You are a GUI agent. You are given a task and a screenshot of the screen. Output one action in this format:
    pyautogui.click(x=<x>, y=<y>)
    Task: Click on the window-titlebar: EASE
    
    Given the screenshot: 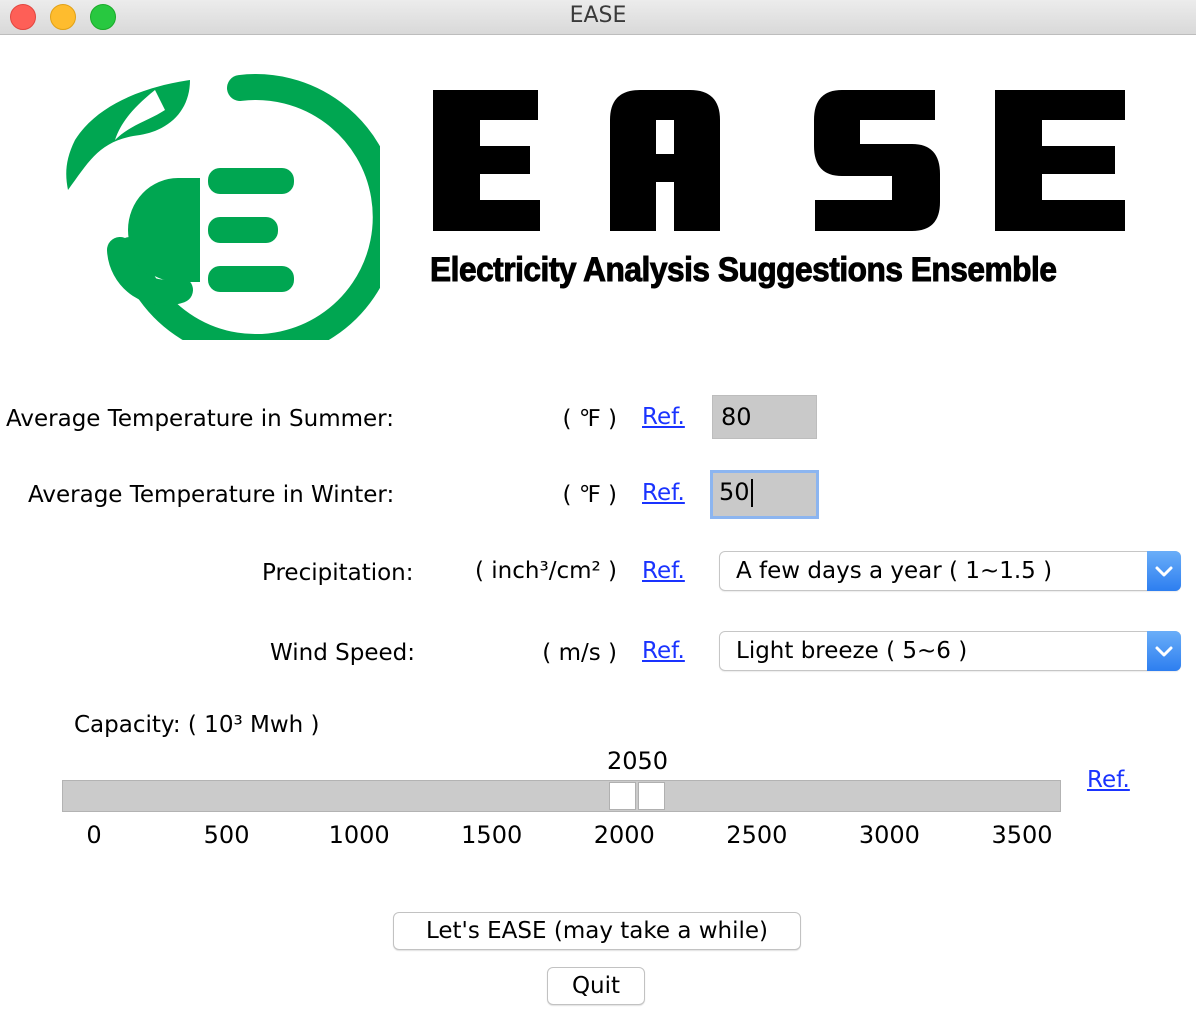 What is the action you would take?
    pyautogui.click(x=598, y=17)
    